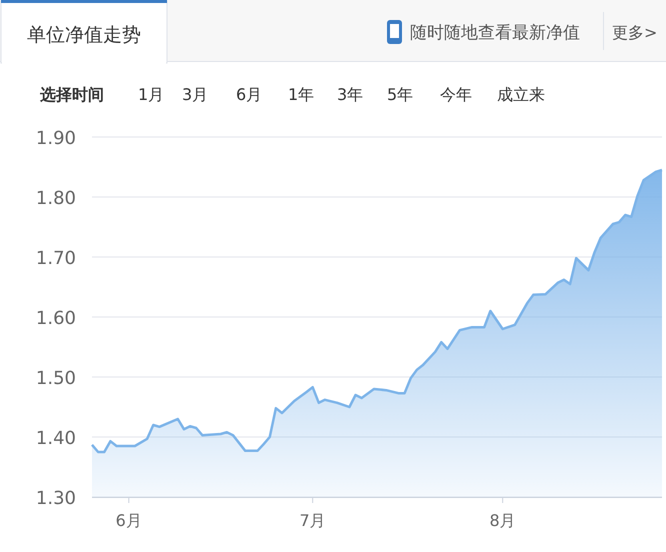 Image resolution: width=666 pixels, height=552 pixels. Describe the element at coordinates (151, 94) in the screenshot. I see `text: 1月` at that location.